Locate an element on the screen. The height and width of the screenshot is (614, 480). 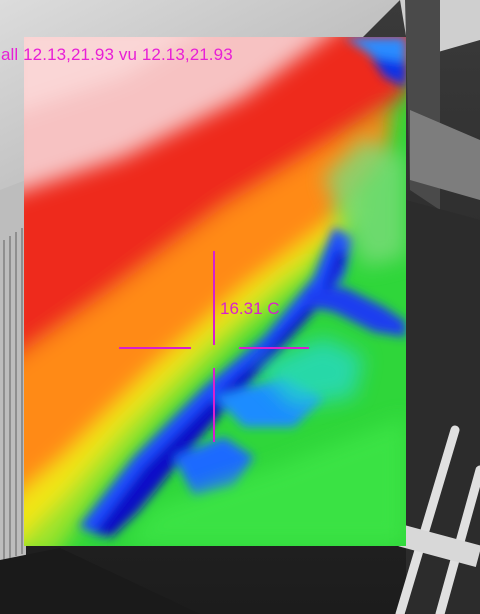
crosshair-bottom-line is located at coordinates (214, 405).